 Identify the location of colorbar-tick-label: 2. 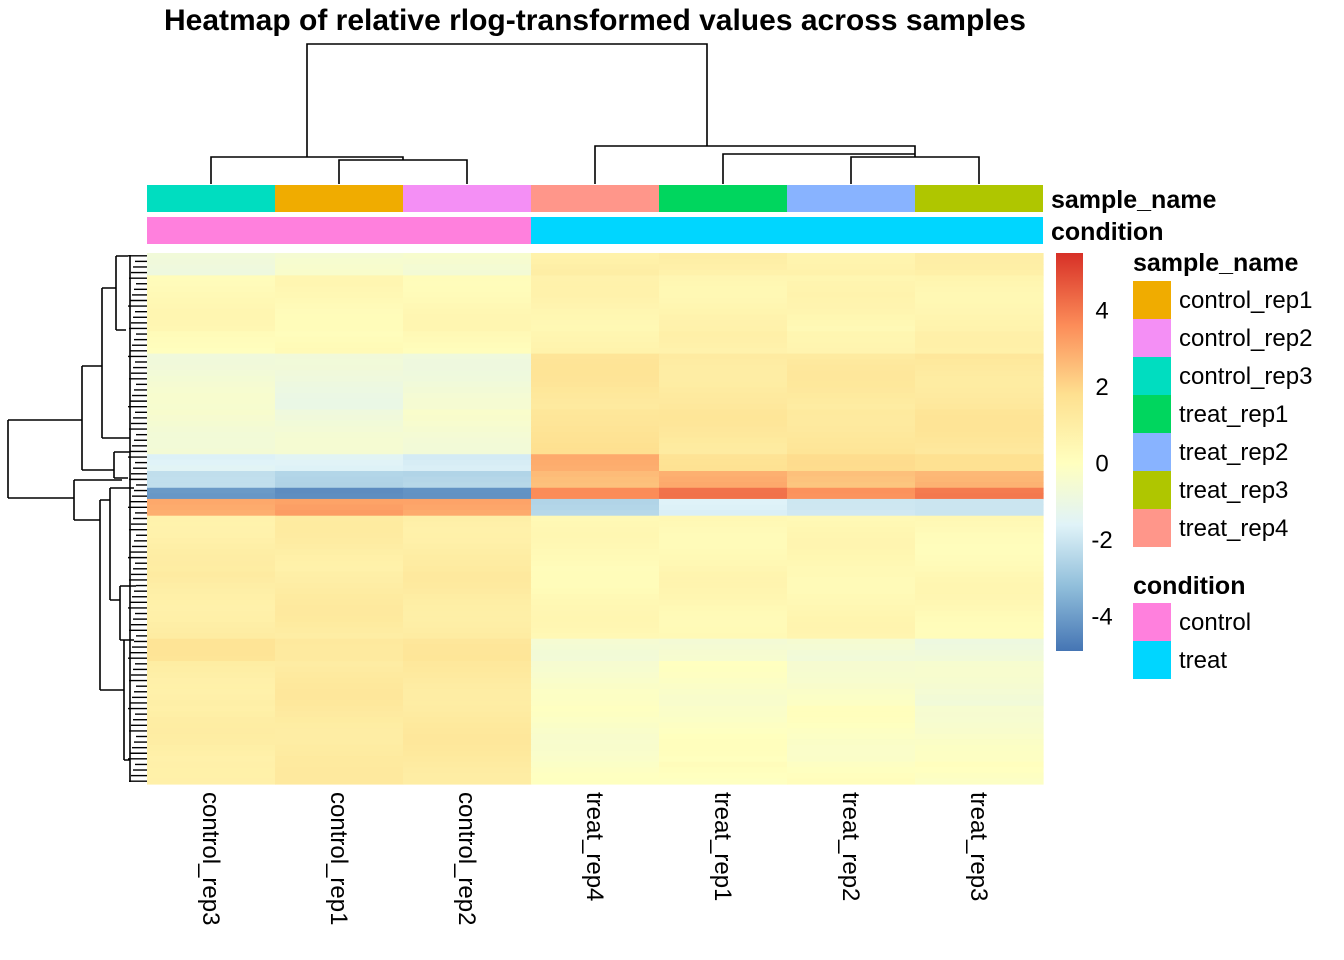
(1101, 387).